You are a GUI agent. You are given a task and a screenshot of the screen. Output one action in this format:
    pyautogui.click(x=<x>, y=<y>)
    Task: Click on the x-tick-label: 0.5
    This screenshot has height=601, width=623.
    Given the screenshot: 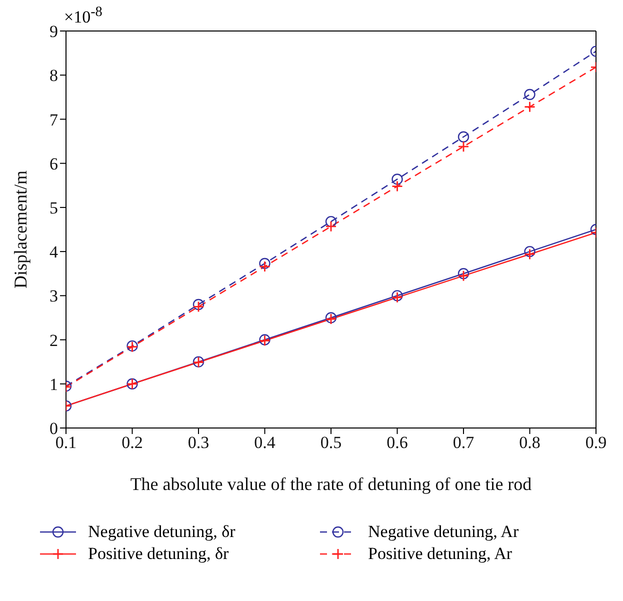 What is the action you would take?
    pyautogui.click(x=331, y=442)
    